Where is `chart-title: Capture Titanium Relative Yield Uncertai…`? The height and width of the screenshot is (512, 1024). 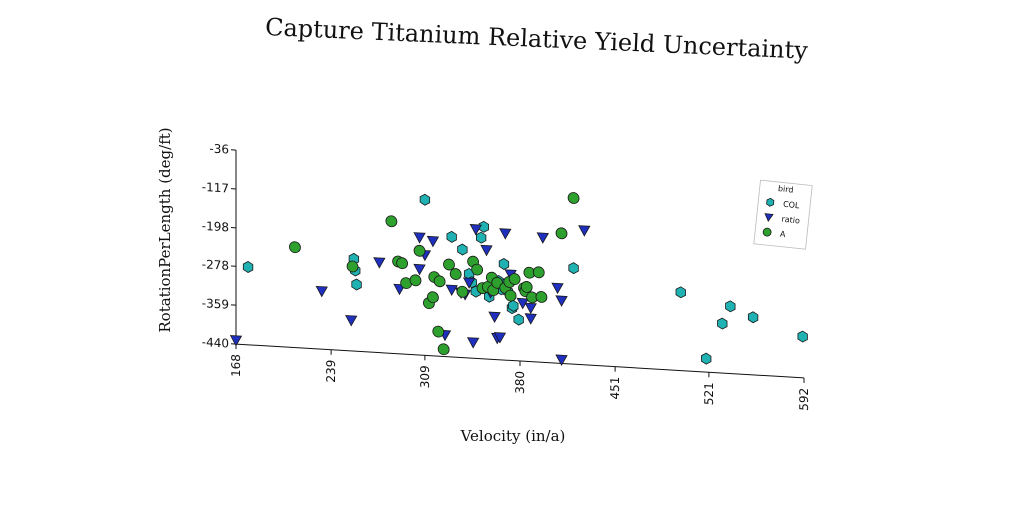 chart-title: Capture Titanium Relative Yield Uncertai… is located at coordinates (537, 39).